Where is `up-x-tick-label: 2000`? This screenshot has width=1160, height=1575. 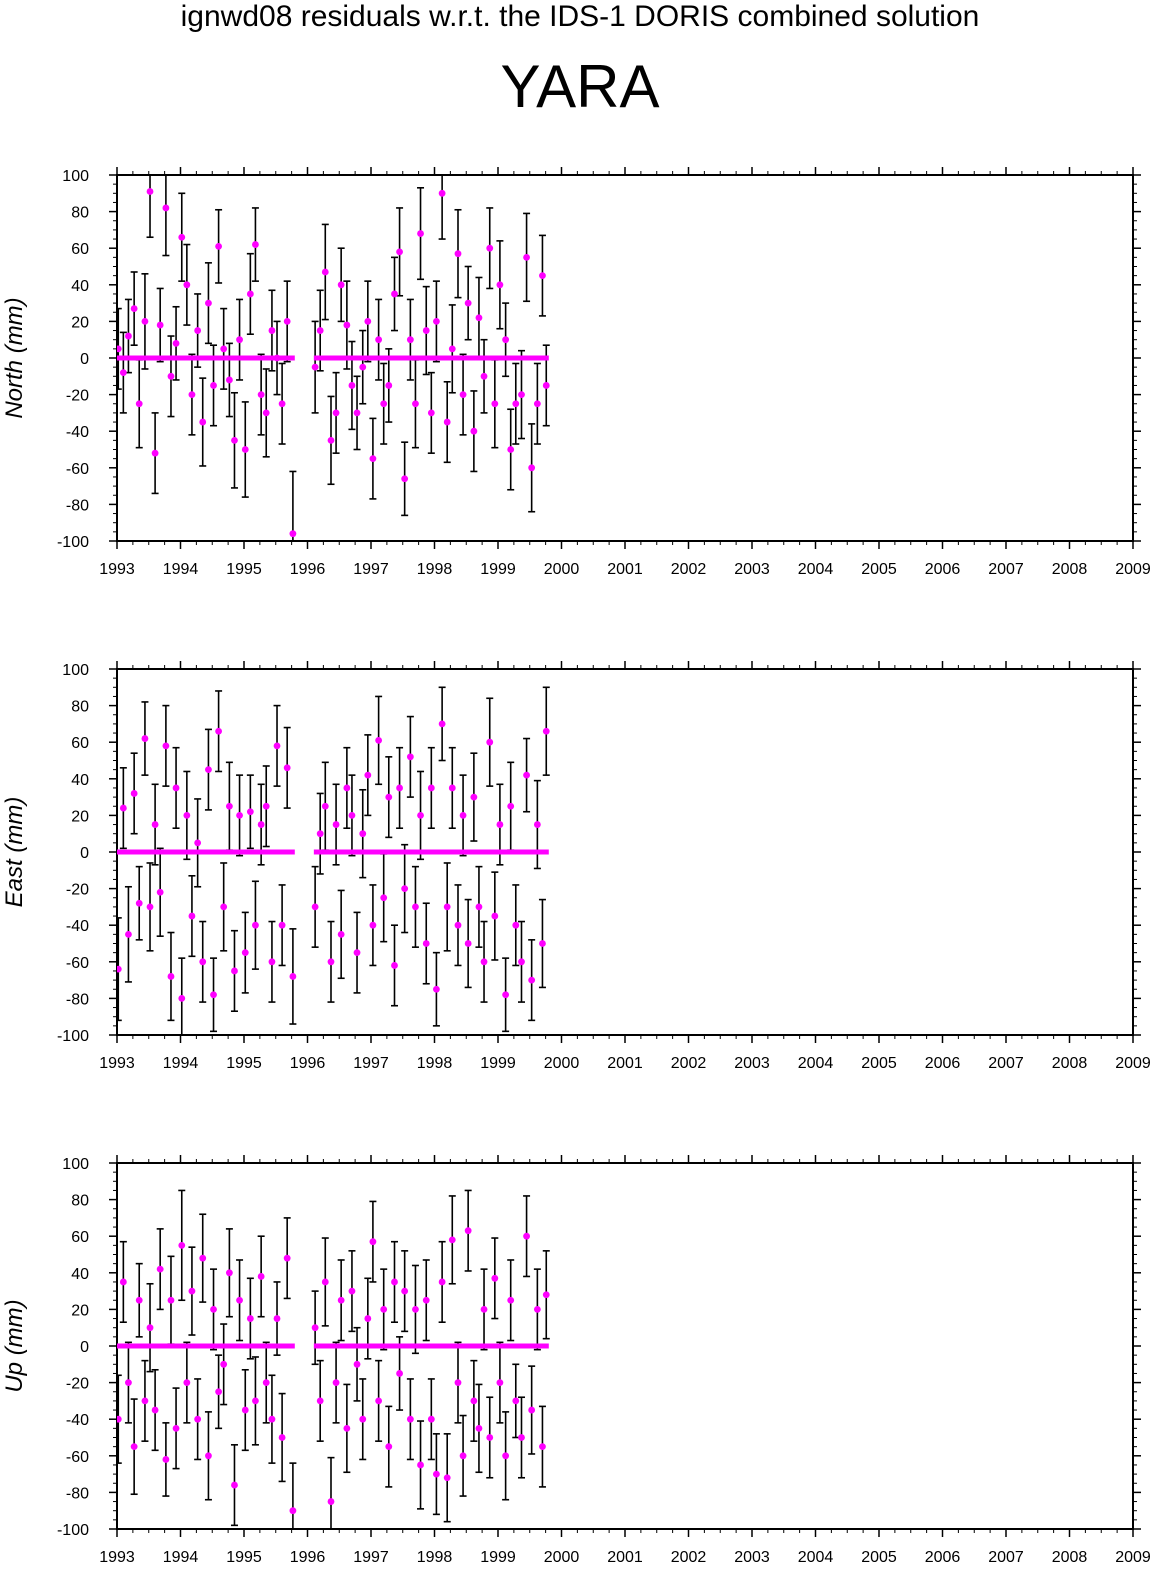 up-x-tick-label: 2000 is located at coordinates (562, 1557).